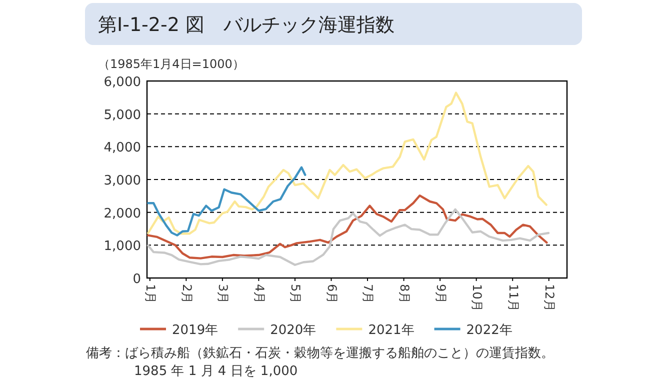 This screenshot has width=663, height=380. What do you see at coordinates (122, 181) in the screenshot?
I see `y-tick-label: 3,000` at bounding box center [122, 181].